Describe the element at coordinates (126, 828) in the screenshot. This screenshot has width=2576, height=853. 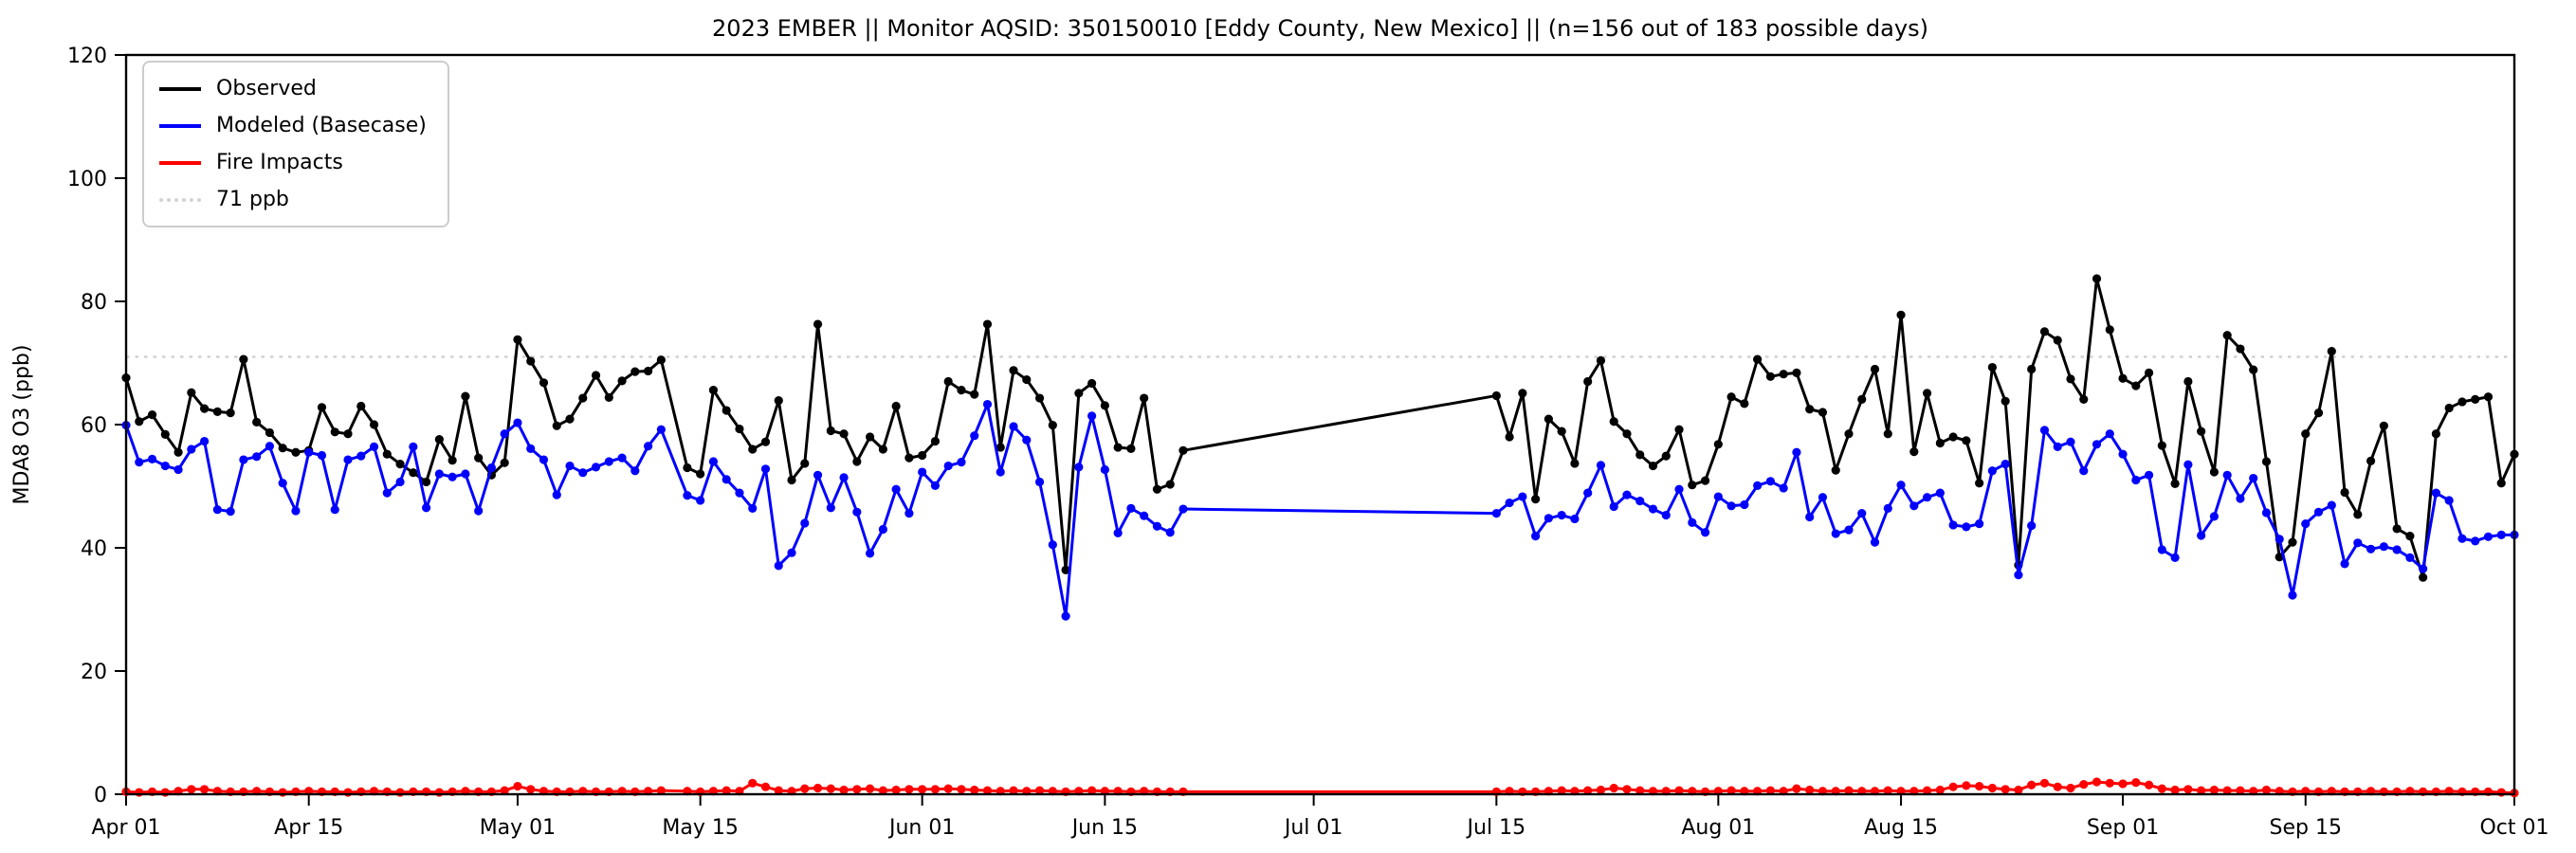
I see `x-tick-label: Apr 01` at that location.